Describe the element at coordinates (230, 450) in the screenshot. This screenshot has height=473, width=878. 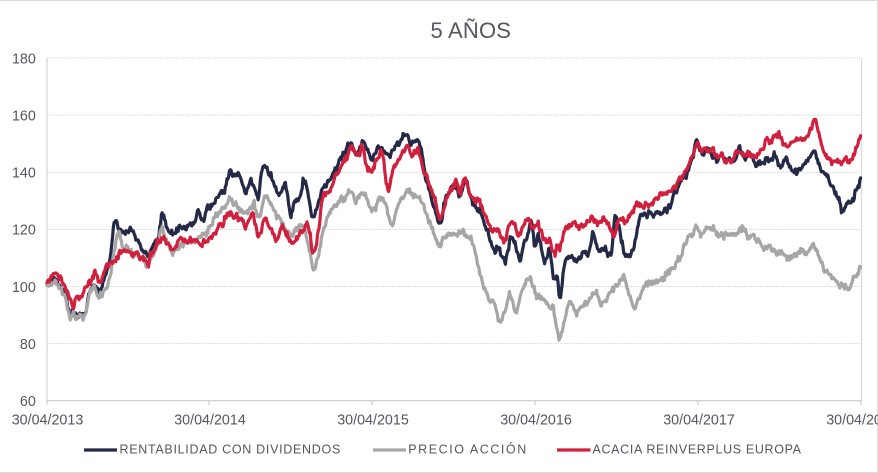
I see `svg-text: RENTABILIDAD CON DIVIDENDOS` at that location.